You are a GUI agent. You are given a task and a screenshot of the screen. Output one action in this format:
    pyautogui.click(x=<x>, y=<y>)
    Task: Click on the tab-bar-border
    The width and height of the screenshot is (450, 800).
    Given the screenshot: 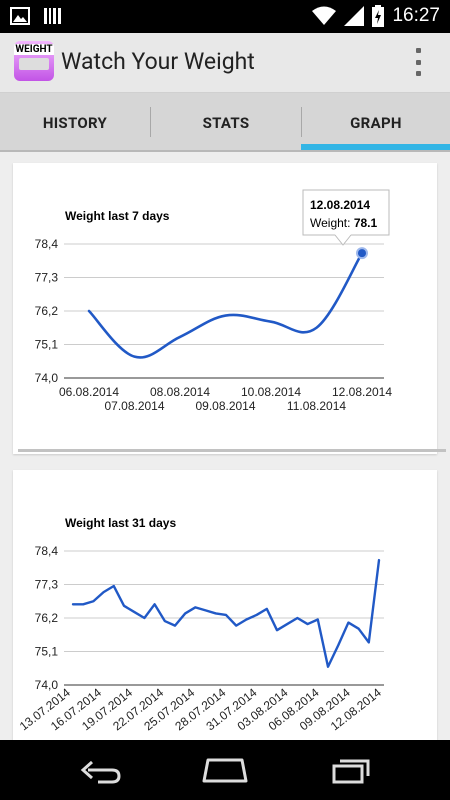 What is the action you would take?
    pyautogui.click(x=225, y=151)
    